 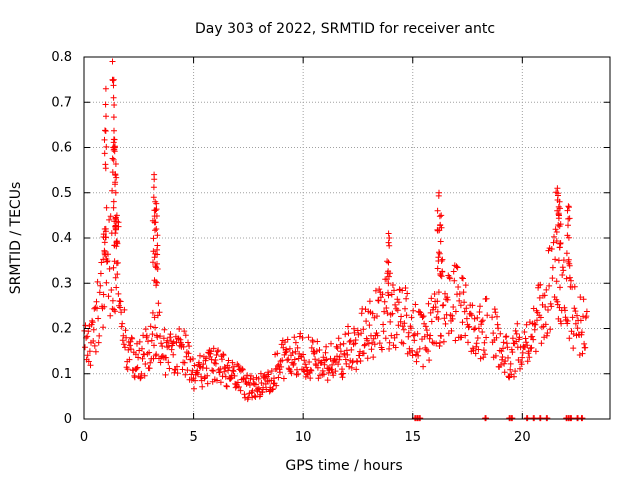 I want to click on y-tick-label: 0.6, so click(x=61, y=148).